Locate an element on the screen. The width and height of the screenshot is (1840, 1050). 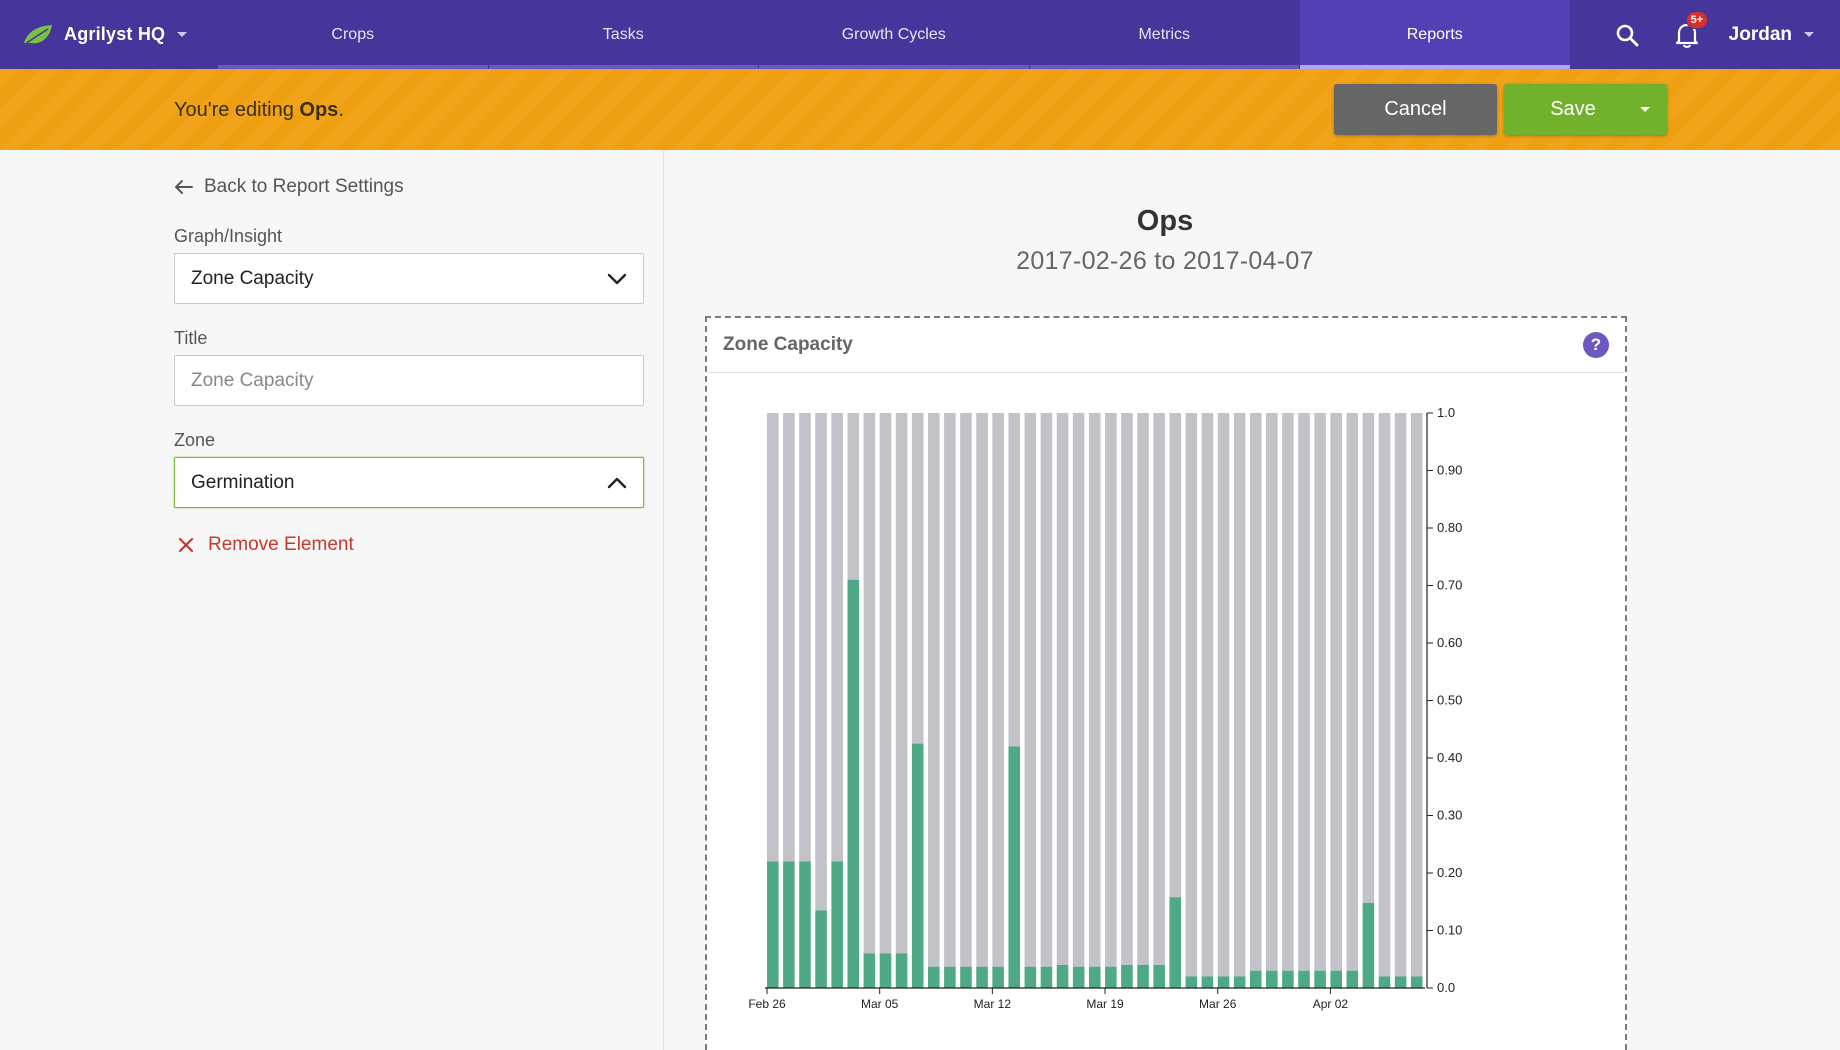
tab-metrics: Metrics is located at coordinates (1164, 34).